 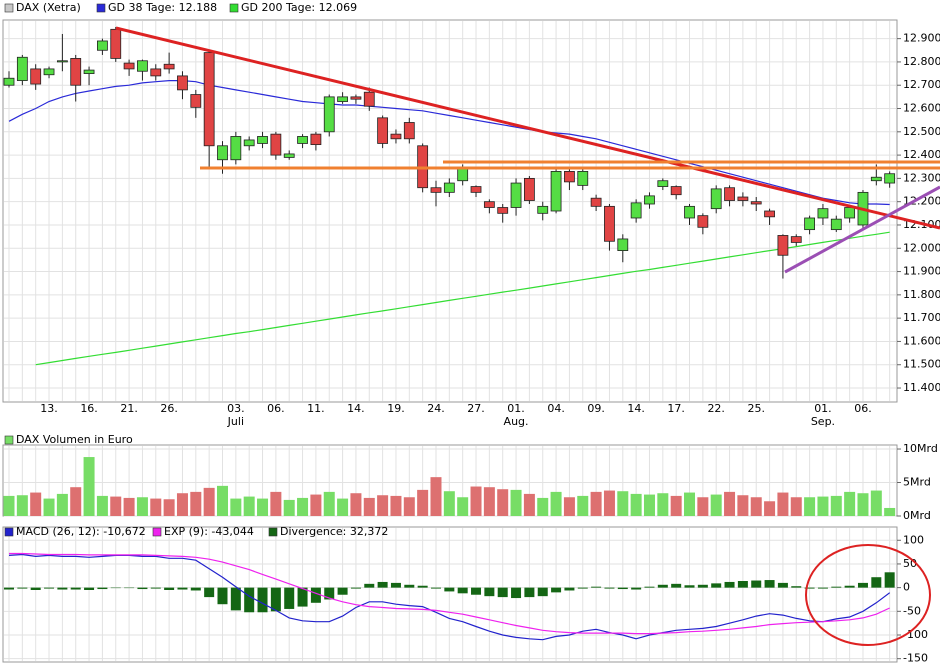 What do you see at coordinates (823, 408) in the screenshot?
I see `x-tick-label: 01.` at bounding box center [823, 408].